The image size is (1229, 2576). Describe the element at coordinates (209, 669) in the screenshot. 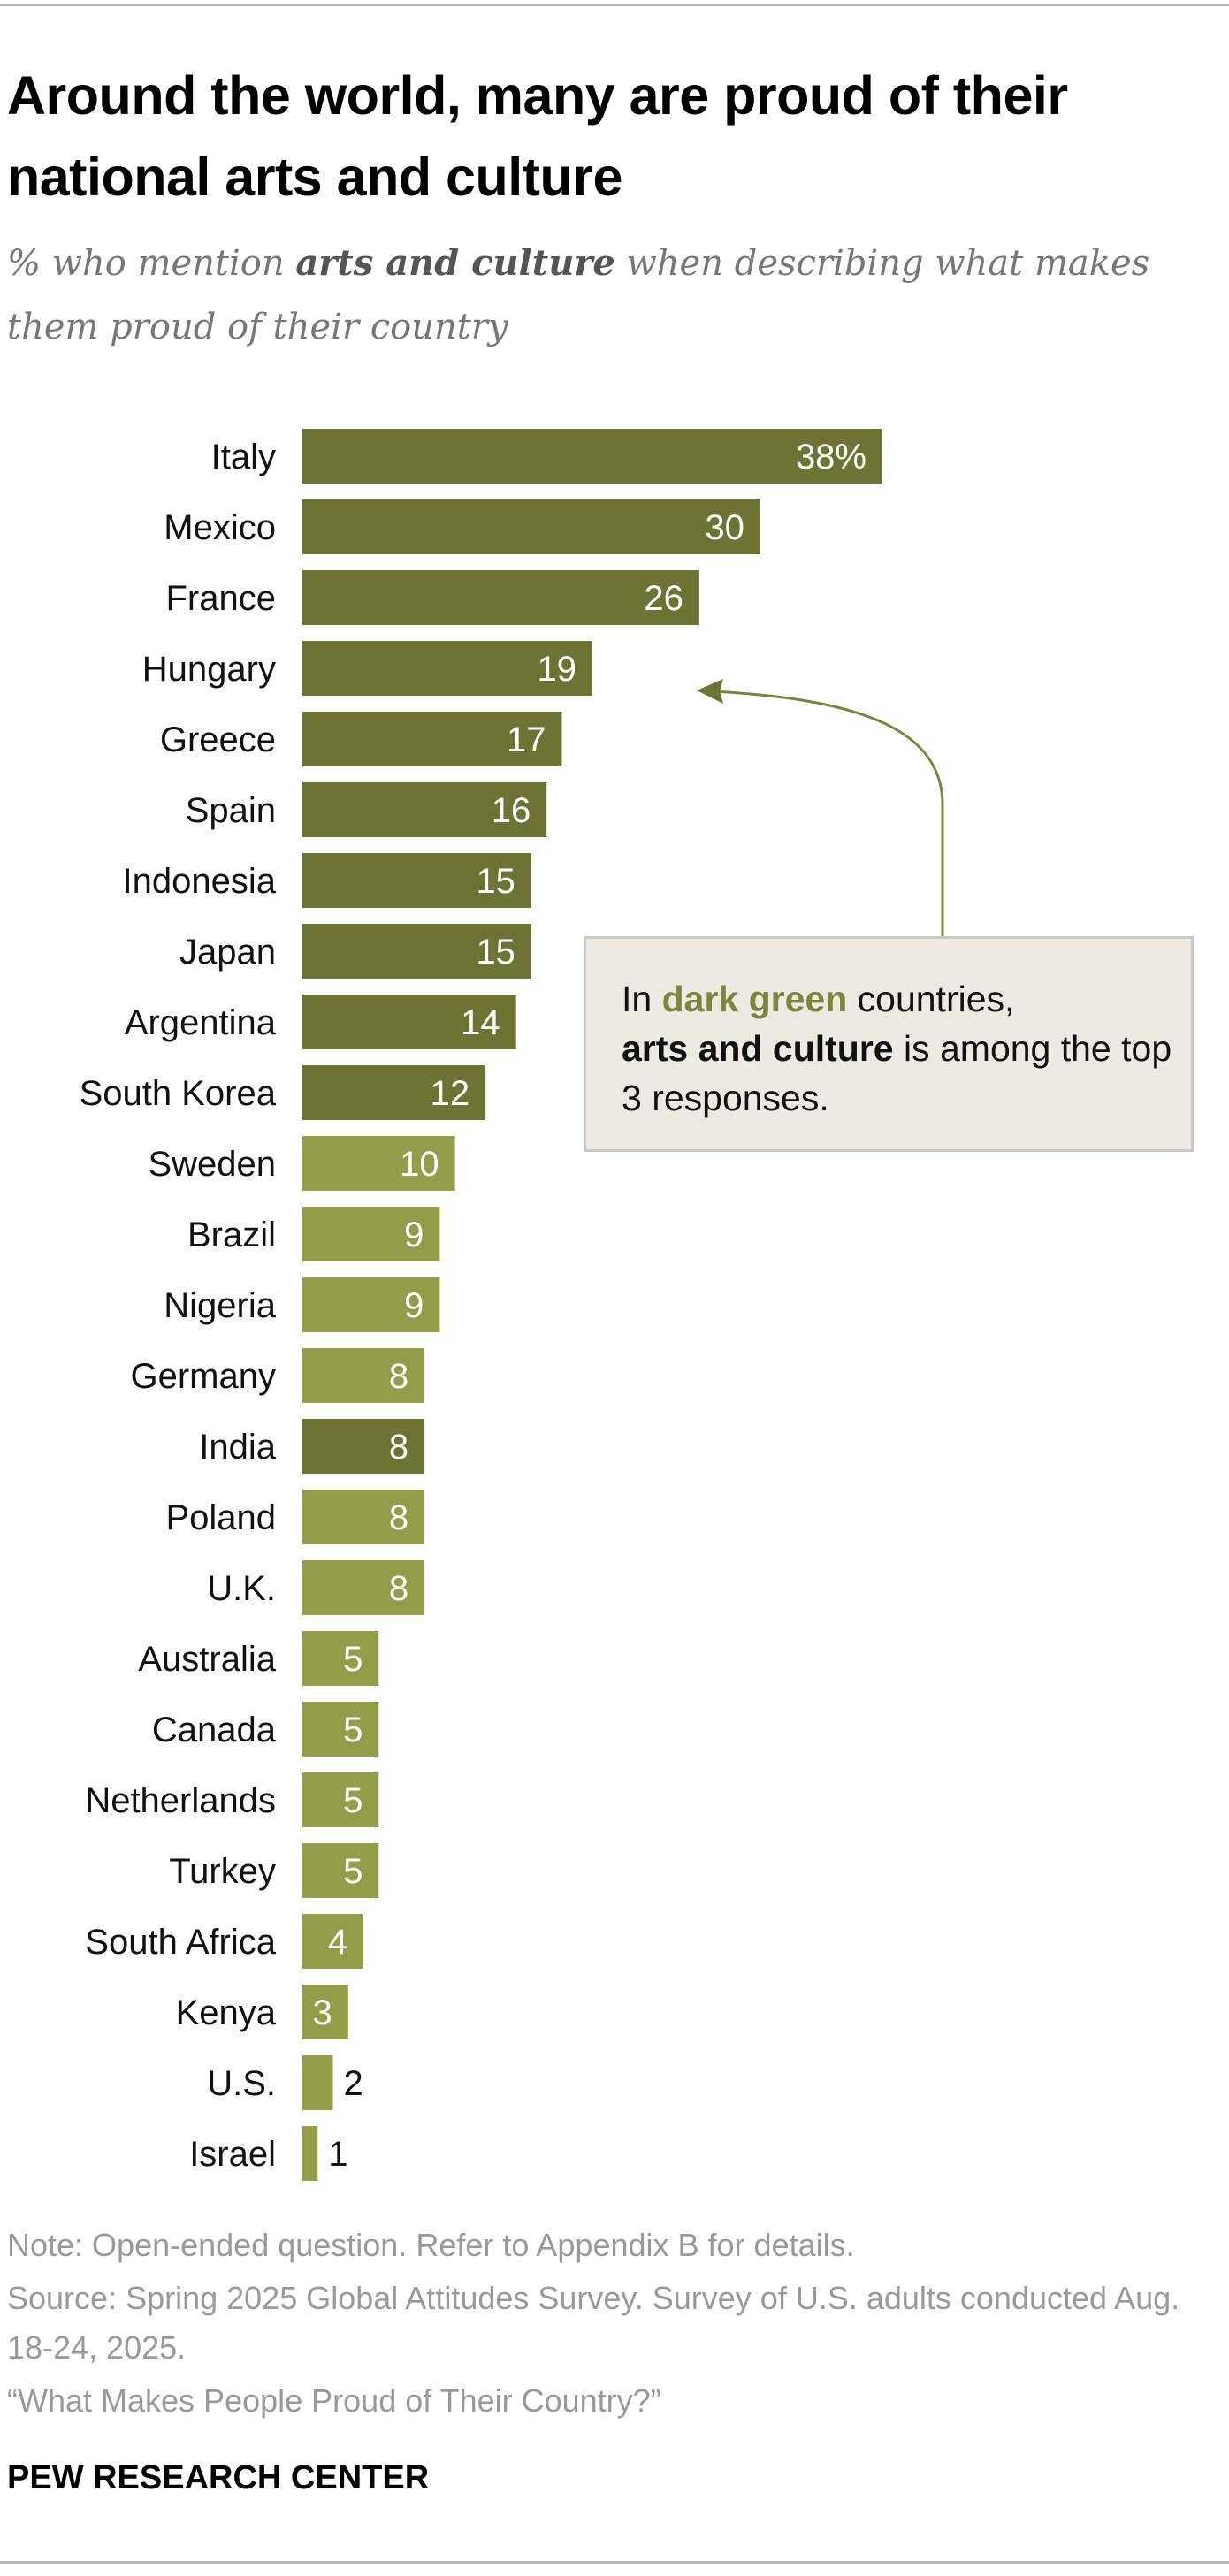

I see `category-label: Hungary` at that location.